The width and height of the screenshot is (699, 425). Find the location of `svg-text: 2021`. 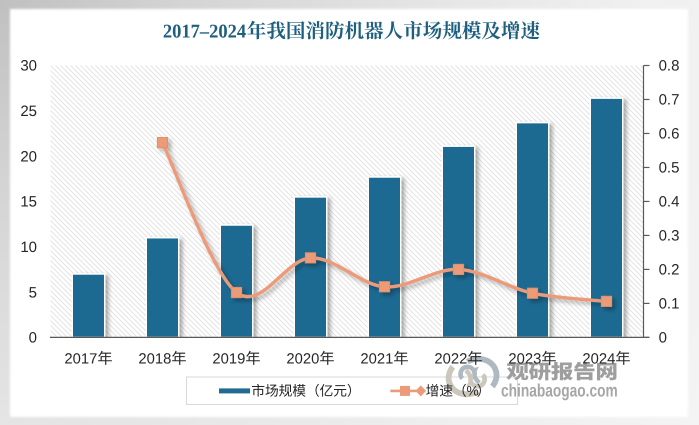

svg-text: 2021 is located at coordinates (376, 360).